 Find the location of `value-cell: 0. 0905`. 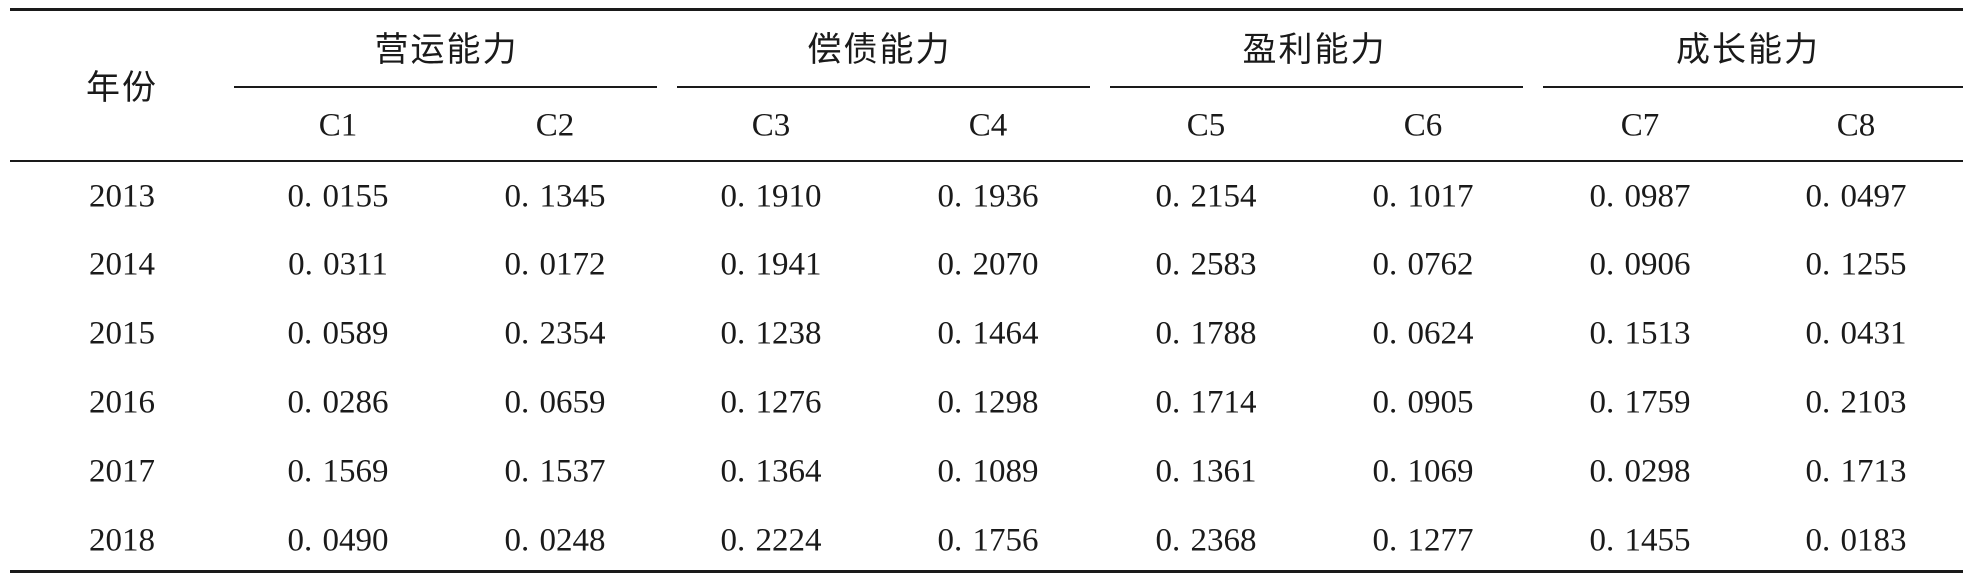

value-cell: 0. 0905 is located at coordinates (1423, 402).